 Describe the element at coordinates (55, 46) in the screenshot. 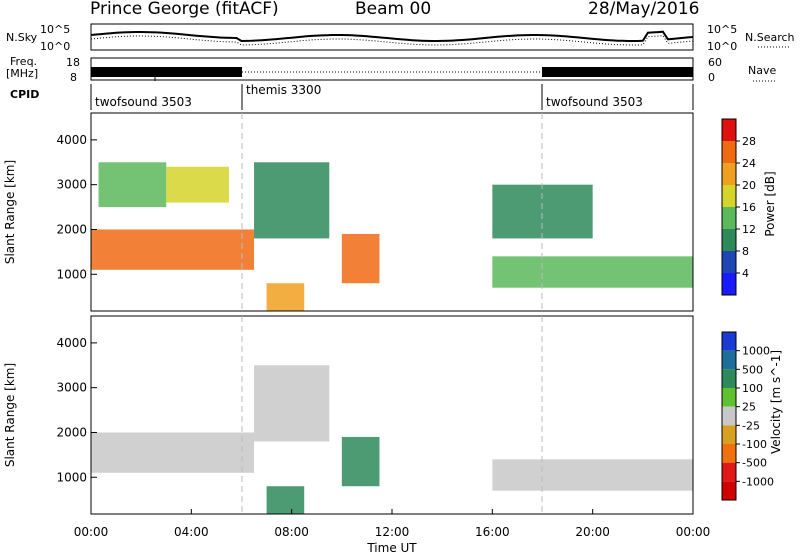

I see `noise-left-tick-bottom: 10^0` at that location.